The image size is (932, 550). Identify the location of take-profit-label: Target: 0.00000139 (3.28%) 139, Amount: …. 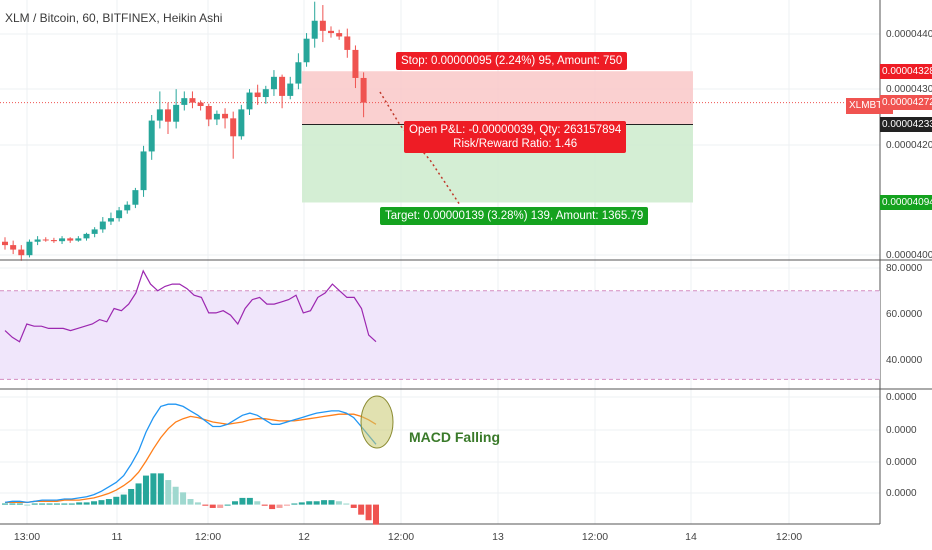
(514, 216).